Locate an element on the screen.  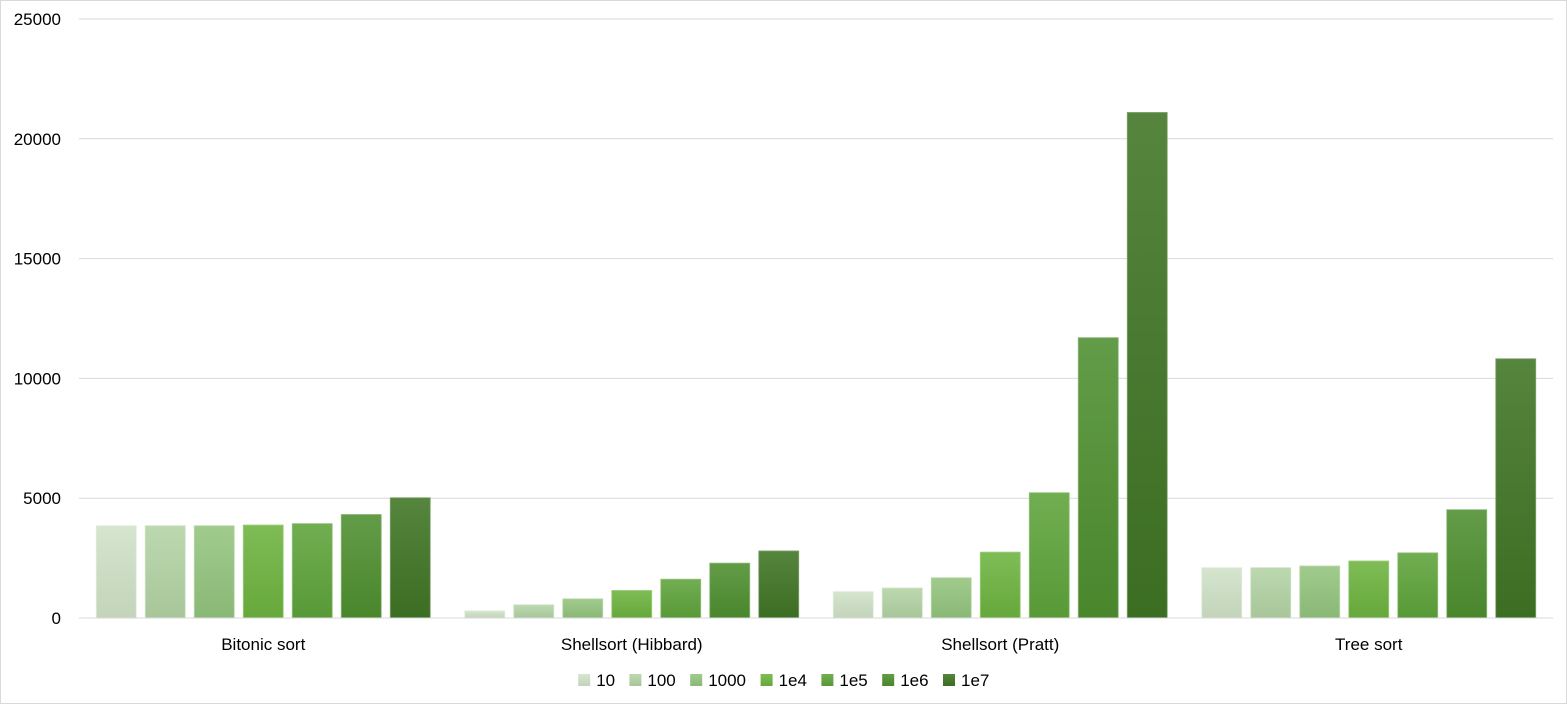
legend-label: 1e7 is located at coordinates (975, 680).